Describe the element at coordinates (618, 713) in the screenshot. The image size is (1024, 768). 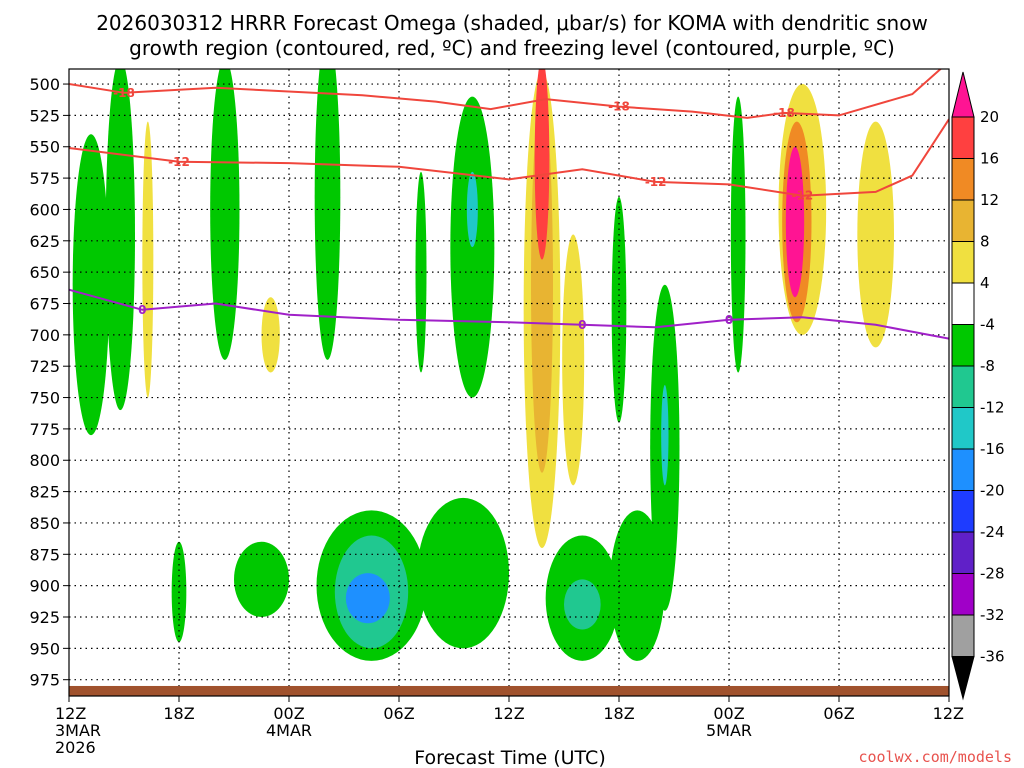
I see `x-tick-label-5: 18Z` at that location.